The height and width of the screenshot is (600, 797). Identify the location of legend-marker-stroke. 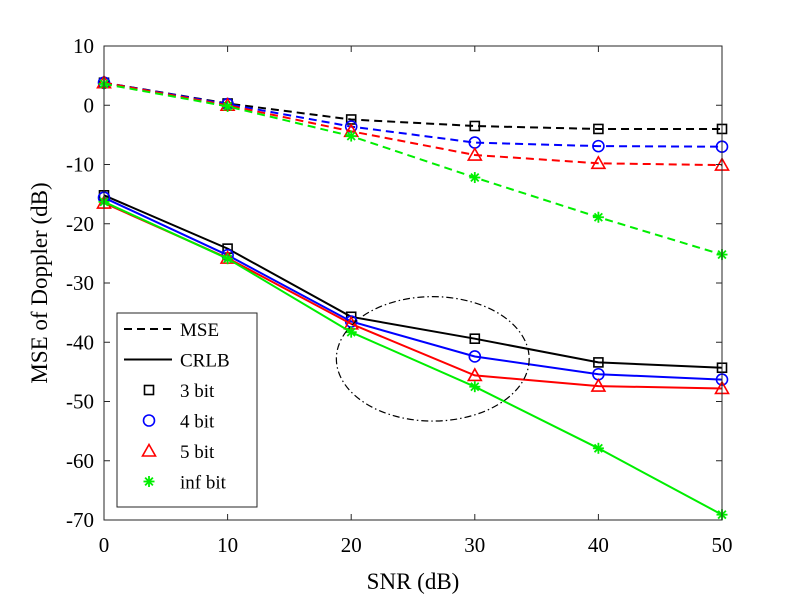
(149, 481).